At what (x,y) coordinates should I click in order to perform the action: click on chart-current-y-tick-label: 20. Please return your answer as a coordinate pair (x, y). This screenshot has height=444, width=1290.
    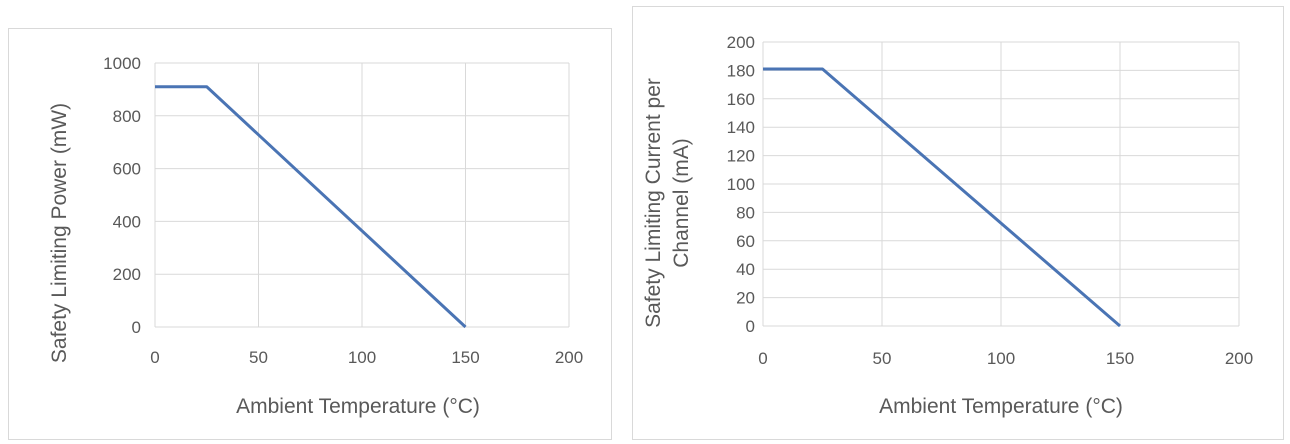
    Looking at the image, I should click on (745, 298).